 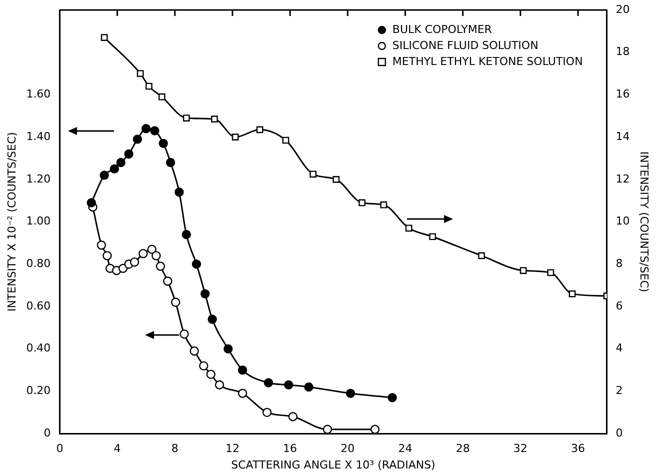 I want to click on legend-label: BULK COPOLYMER, so click(x=442, y=29).